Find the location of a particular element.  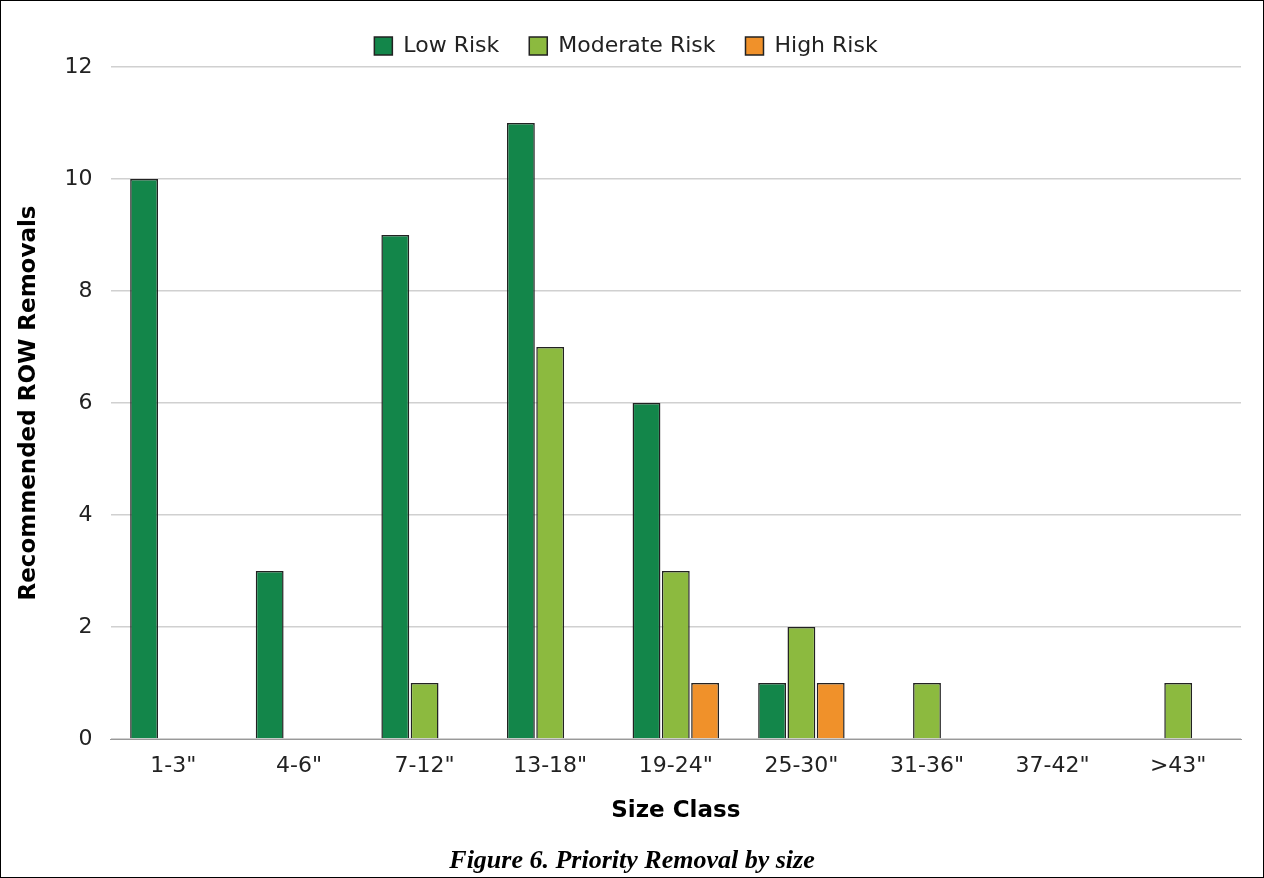

y-tick-label: 12 is located at coordinates (78, 65).